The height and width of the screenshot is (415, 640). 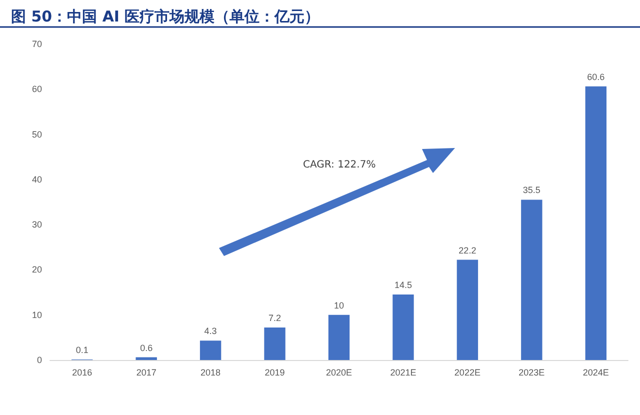 I want to click on x-tick-label: 2018, so click(x=210, y=373).